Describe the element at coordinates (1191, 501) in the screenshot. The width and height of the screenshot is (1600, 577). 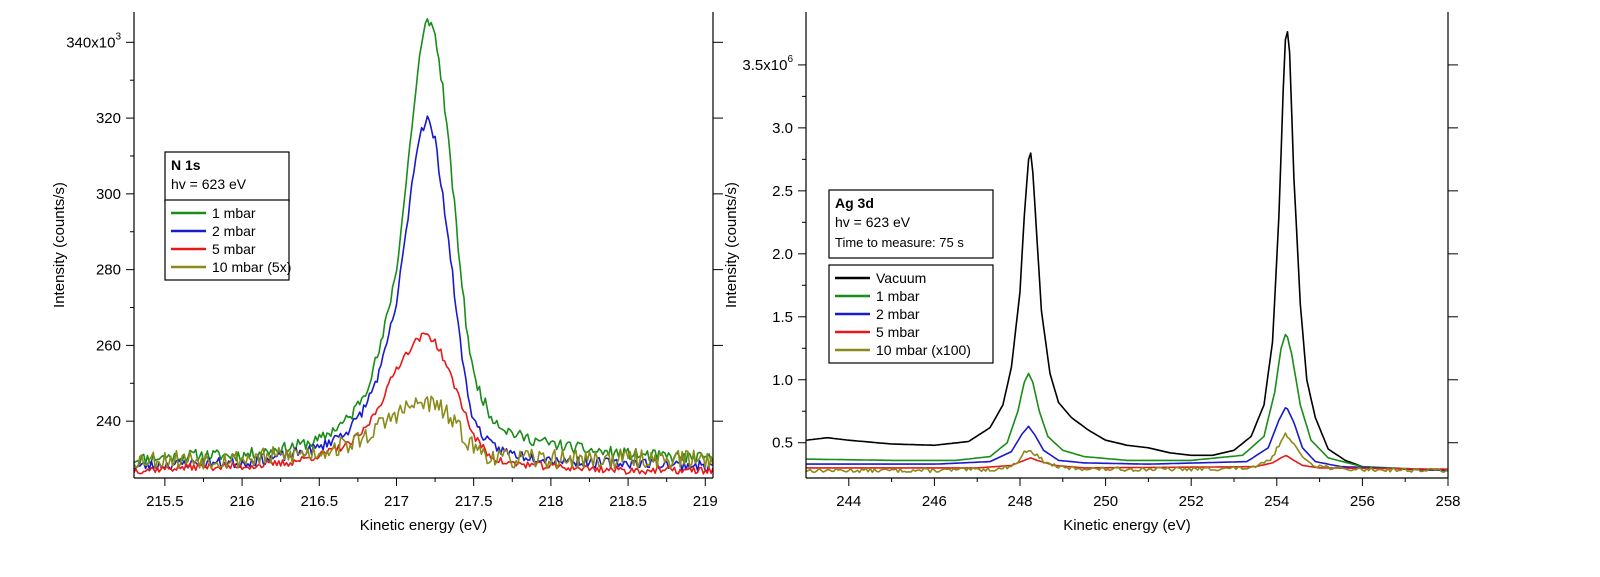
I see `x-tick-label: 252` at that location.